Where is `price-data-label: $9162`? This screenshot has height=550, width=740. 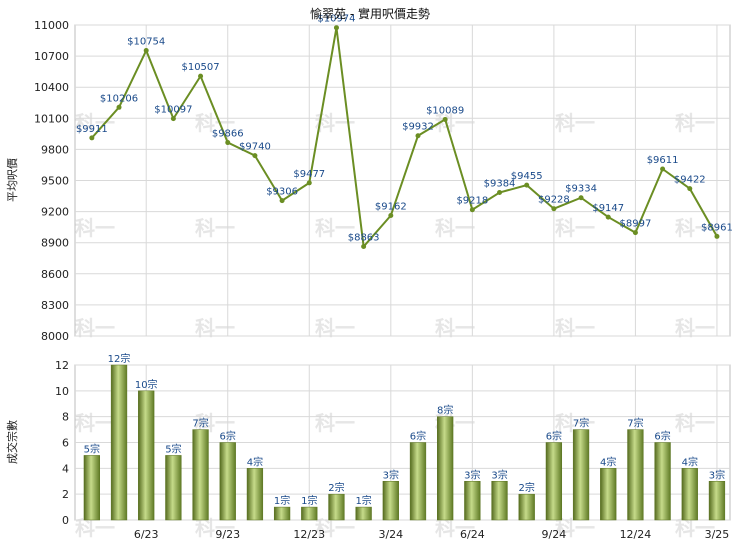 price-data-label: $9162 is located at coordinates (391, 207).